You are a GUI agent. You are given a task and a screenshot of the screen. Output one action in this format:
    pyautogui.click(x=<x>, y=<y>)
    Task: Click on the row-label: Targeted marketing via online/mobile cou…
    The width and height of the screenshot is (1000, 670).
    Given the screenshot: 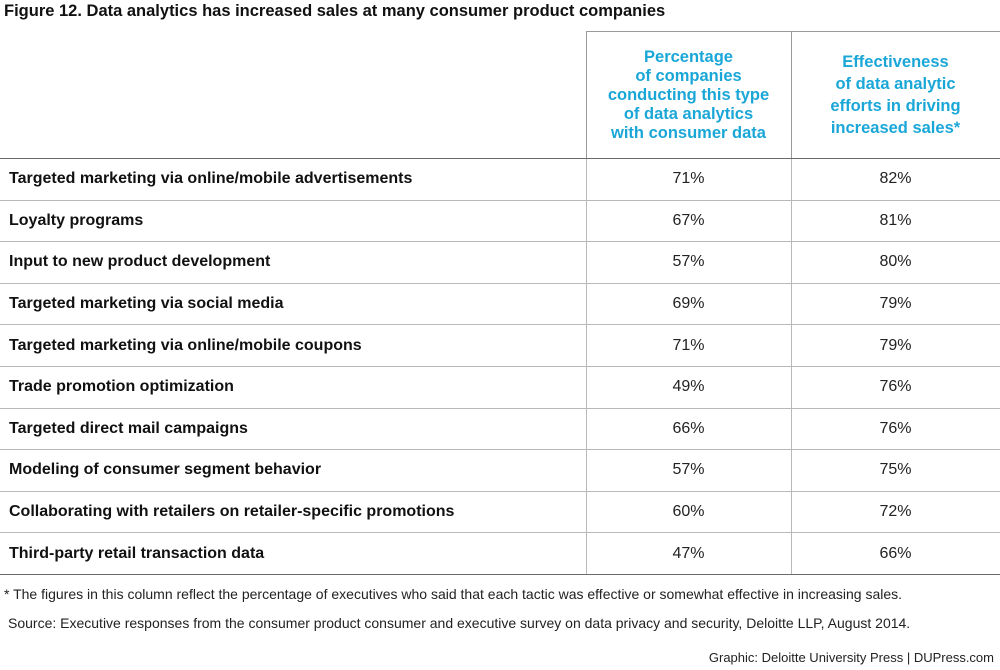 What is the action you would take?
    pyautogui.click(x=293, y=345)
    